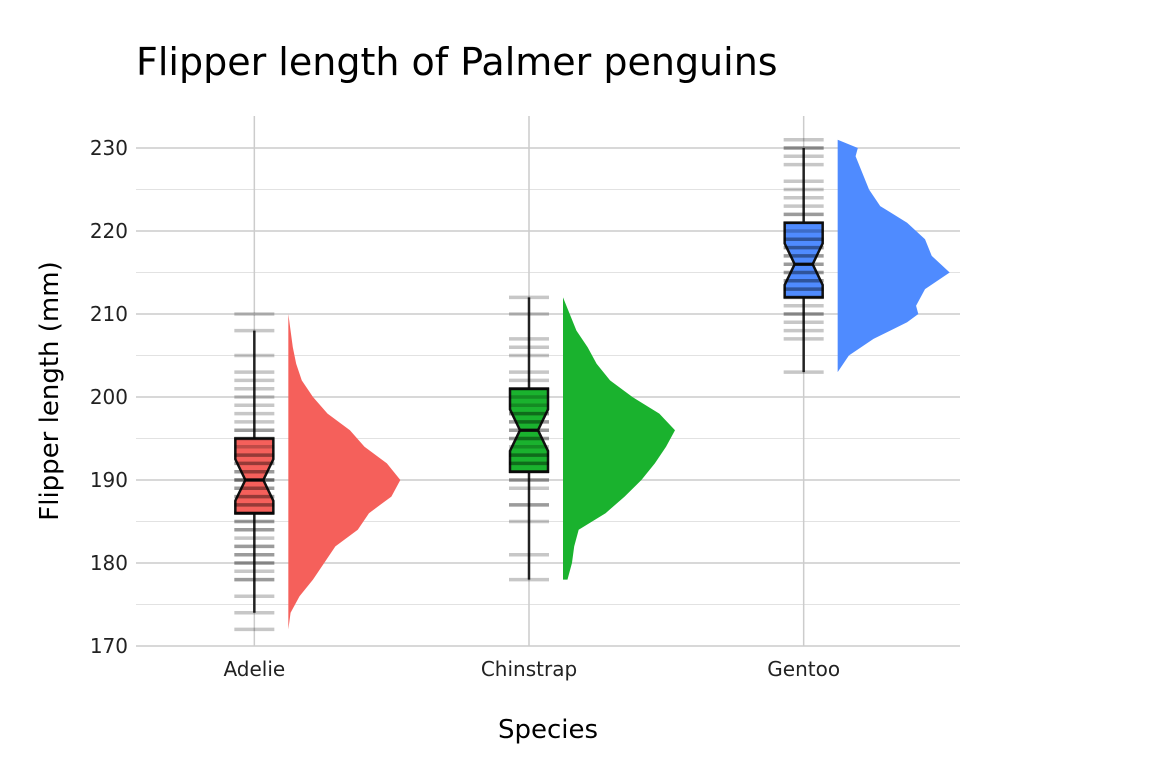 This screenshot has height=768, width=1152. I want to click on y-tick-label: 220, so click(109, 231).